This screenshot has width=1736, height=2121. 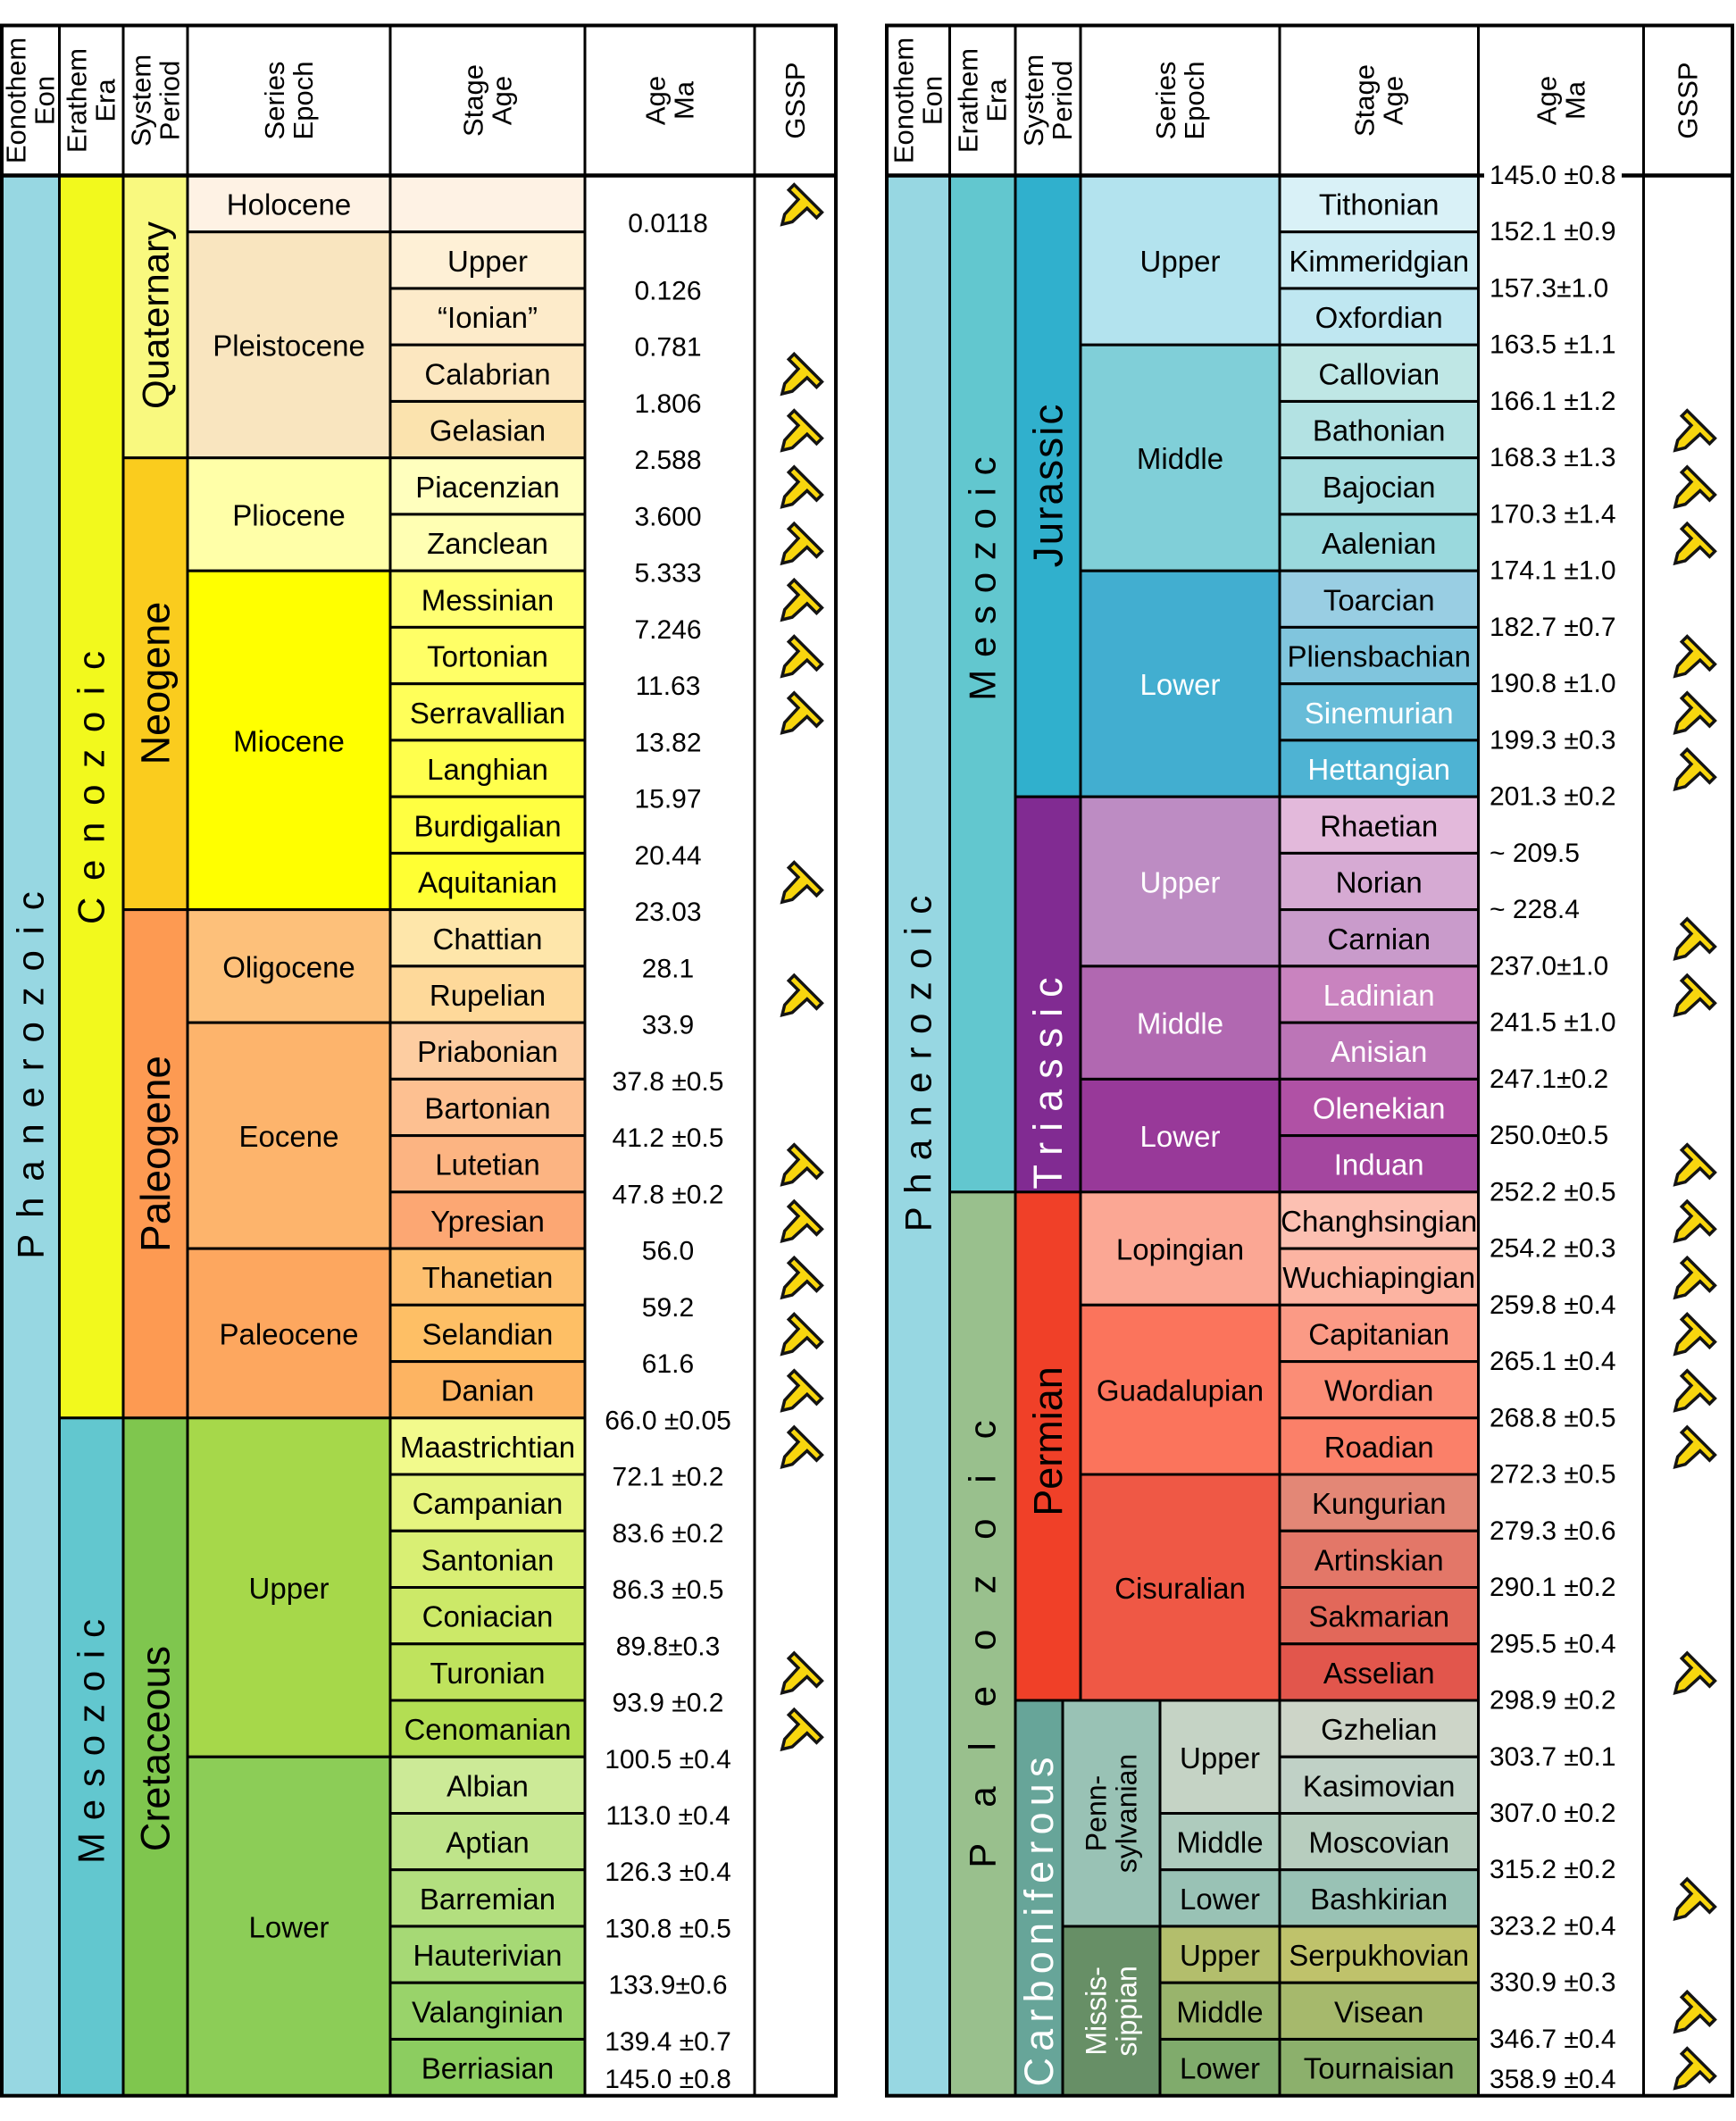 What do you see at coordinates (1039, 1918) in the screenshot?
I see `svg-text: Carboniferous` at bounding box center [1039, 1918].